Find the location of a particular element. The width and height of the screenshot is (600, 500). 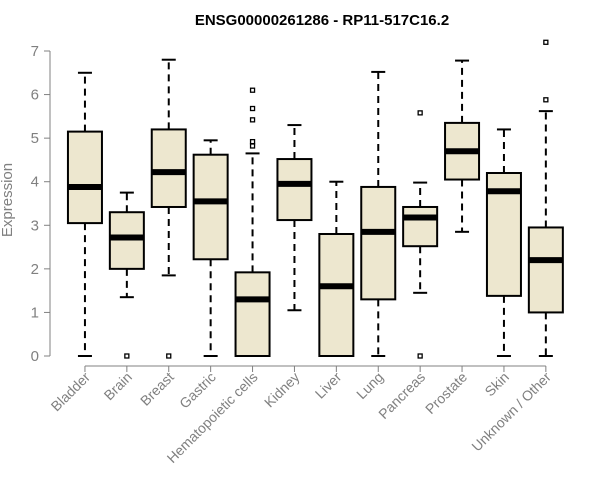

x-tick-label: Bladder is located at coordinates (71, 392).